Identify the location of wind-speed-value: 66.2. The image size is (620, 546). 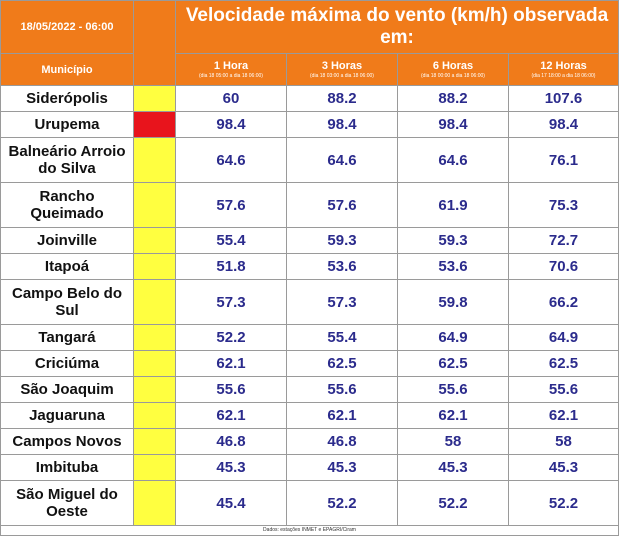
(563, 302).